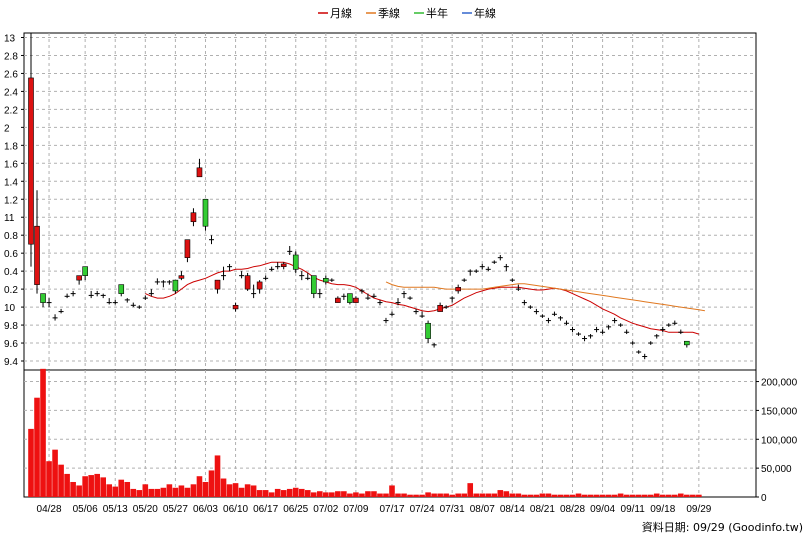  What do you see at coordinates (11, 344) in the screenshot?
I see `price-tick-label: 9.6` at bounding box center [11, 344].